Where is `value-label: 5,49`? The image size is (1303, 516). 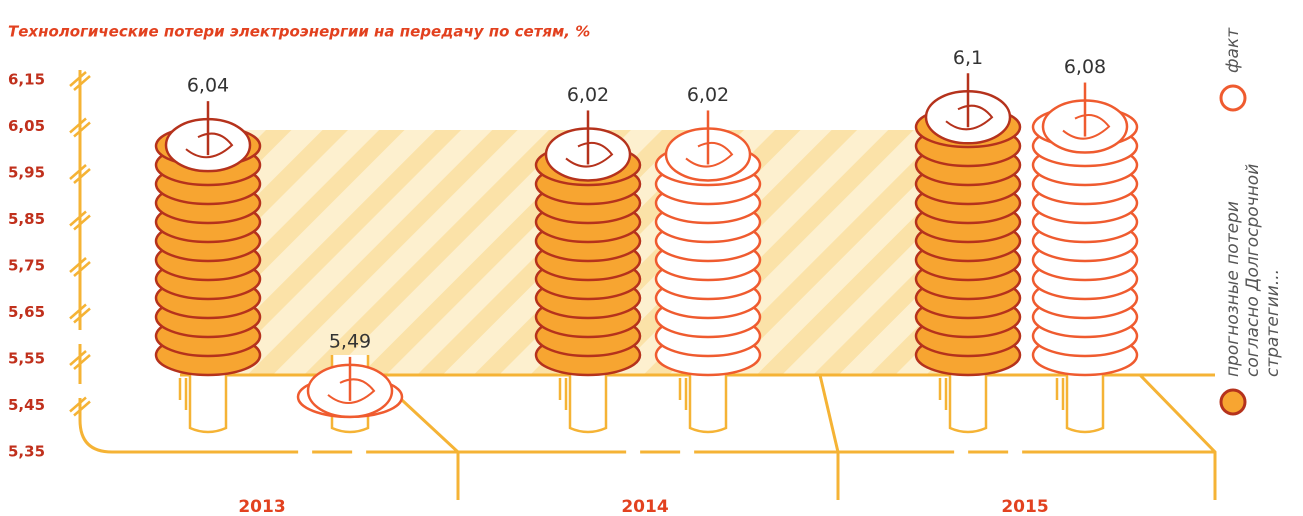 value-label: 5,49 is located at coordinates (350, 341).